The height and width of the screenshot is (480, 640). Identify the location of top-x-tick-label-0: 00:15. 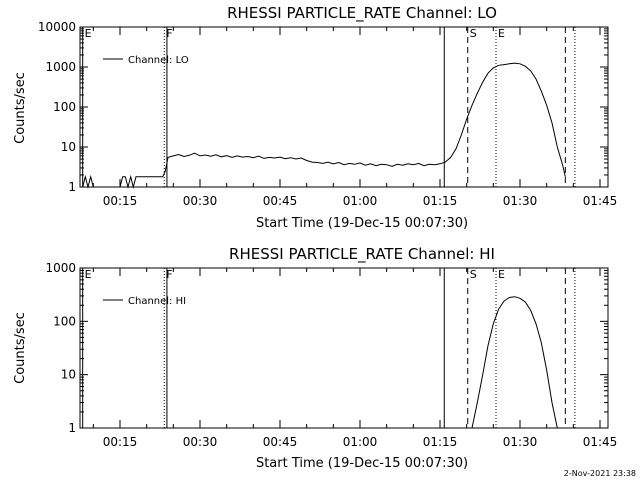
(120, 201).